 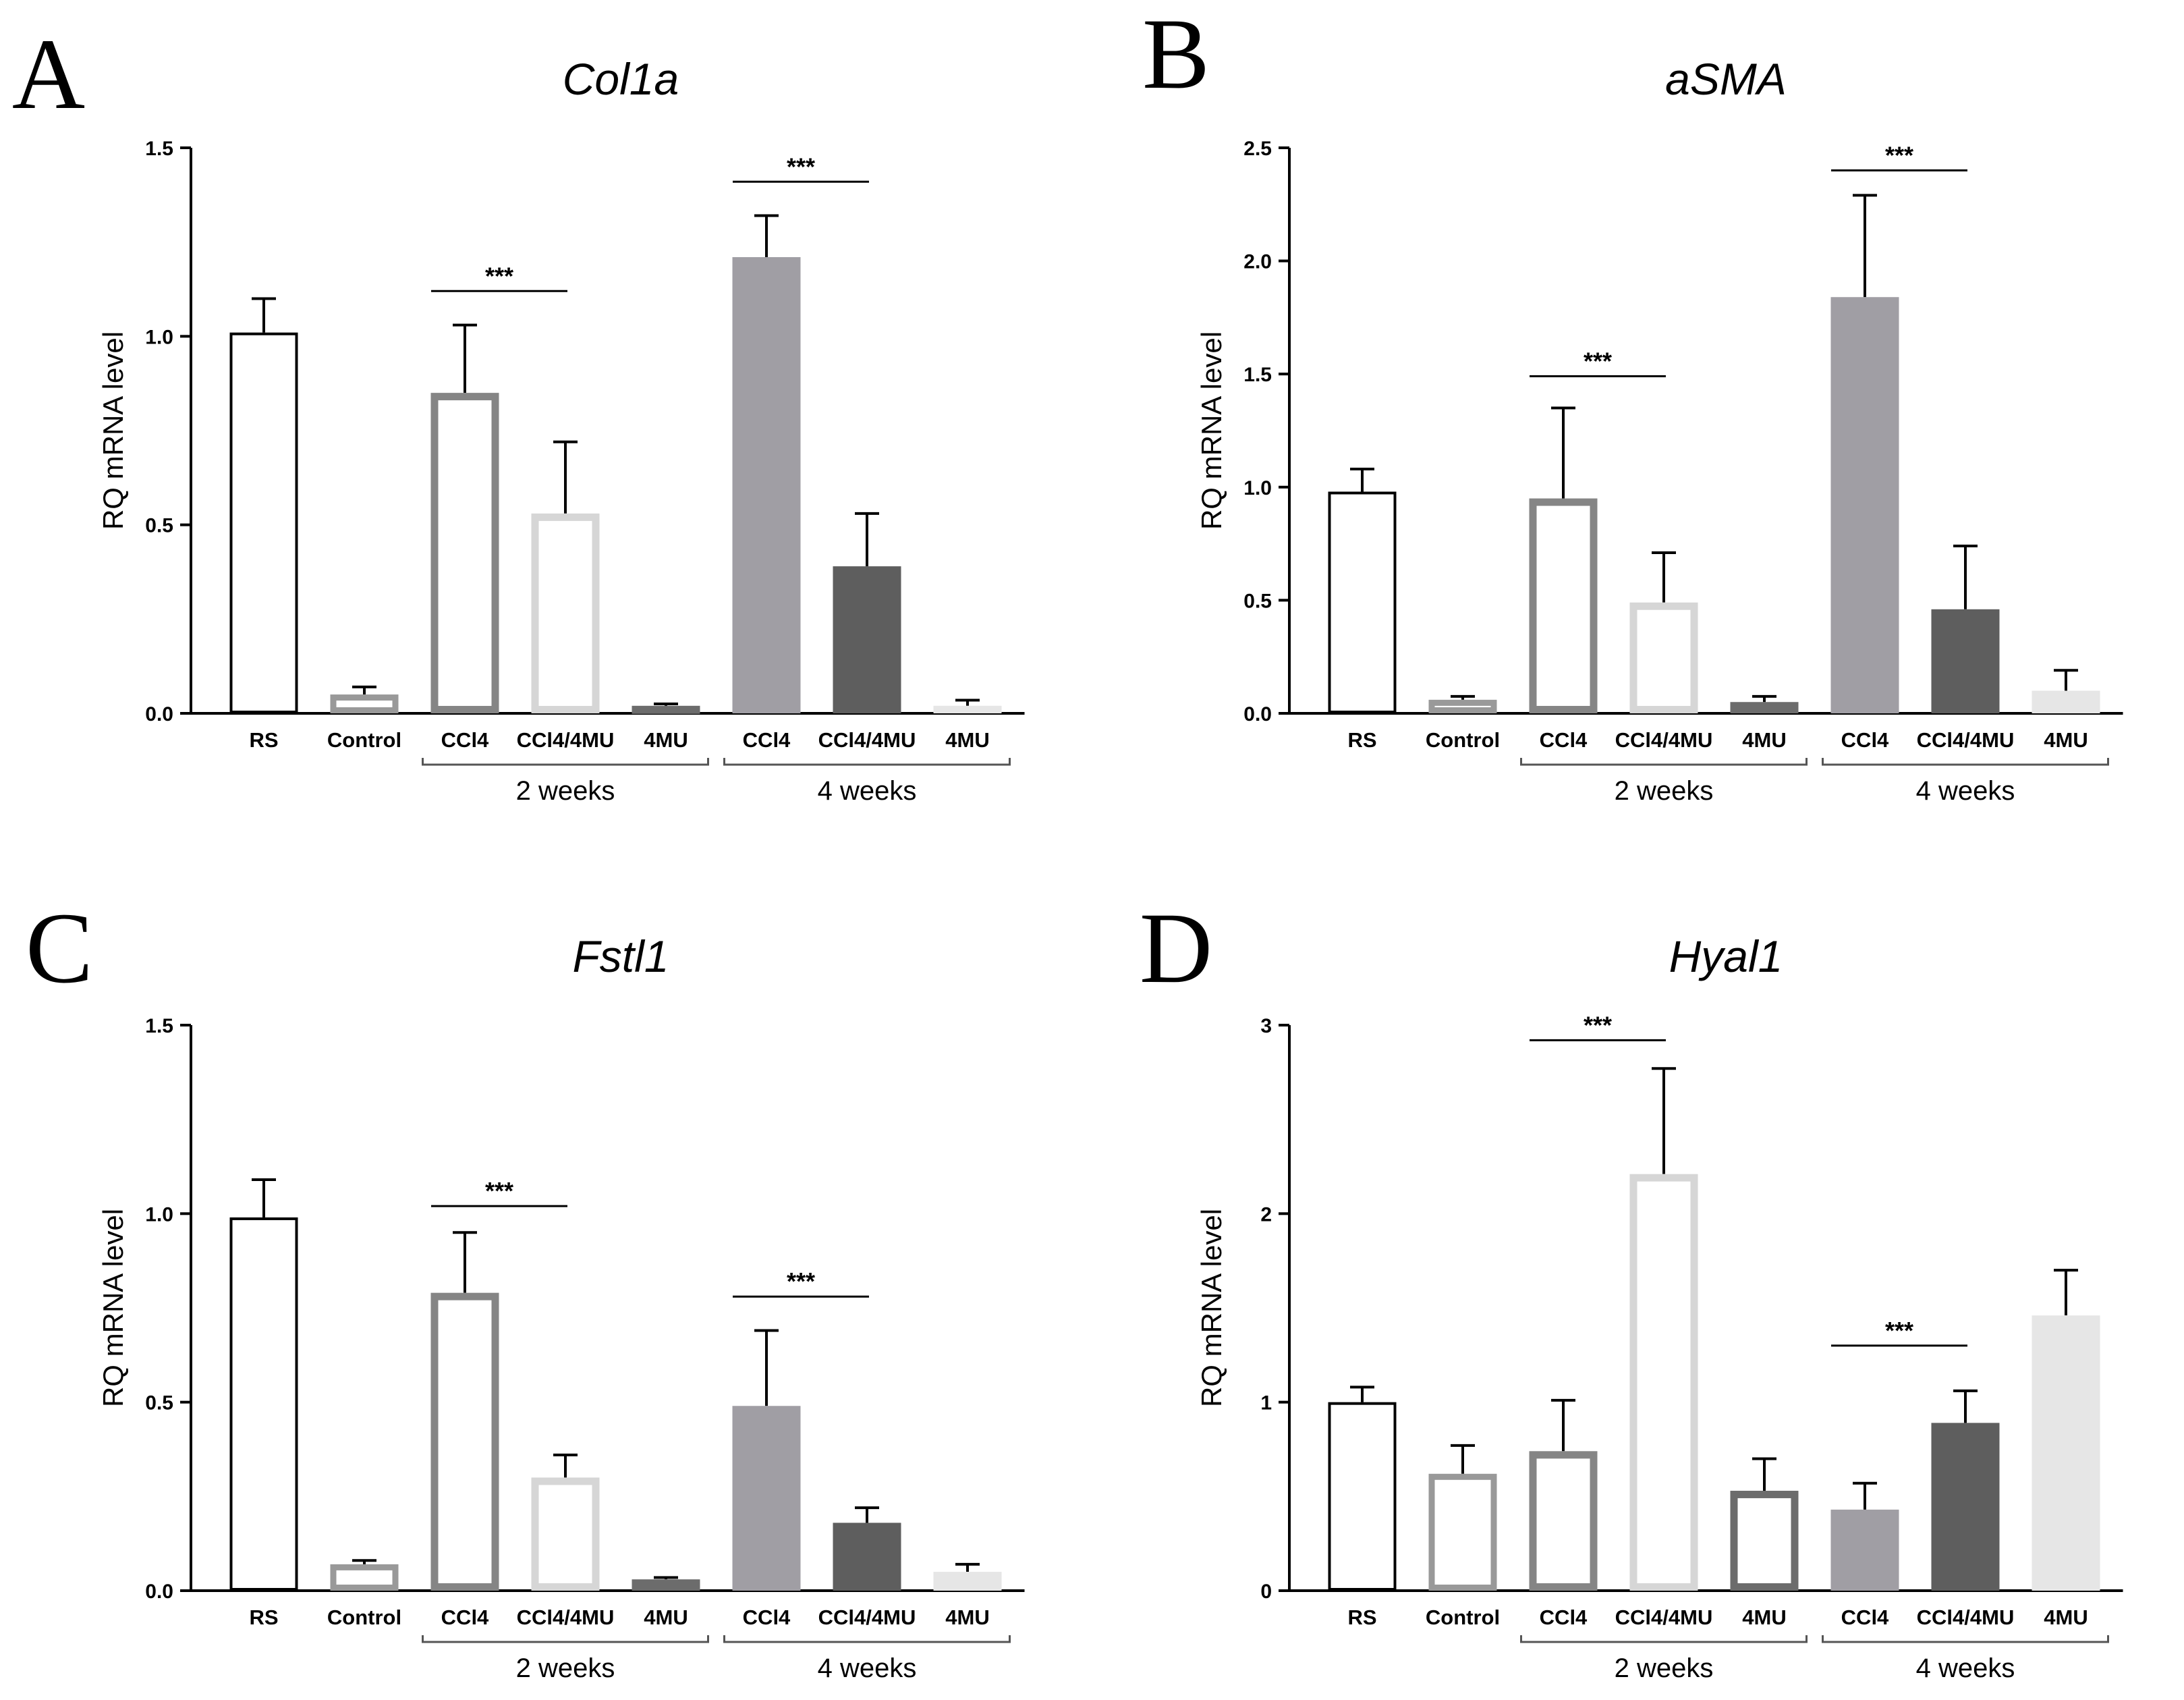 I want to click on panel-letter: D, so click(x=1176, y=948).